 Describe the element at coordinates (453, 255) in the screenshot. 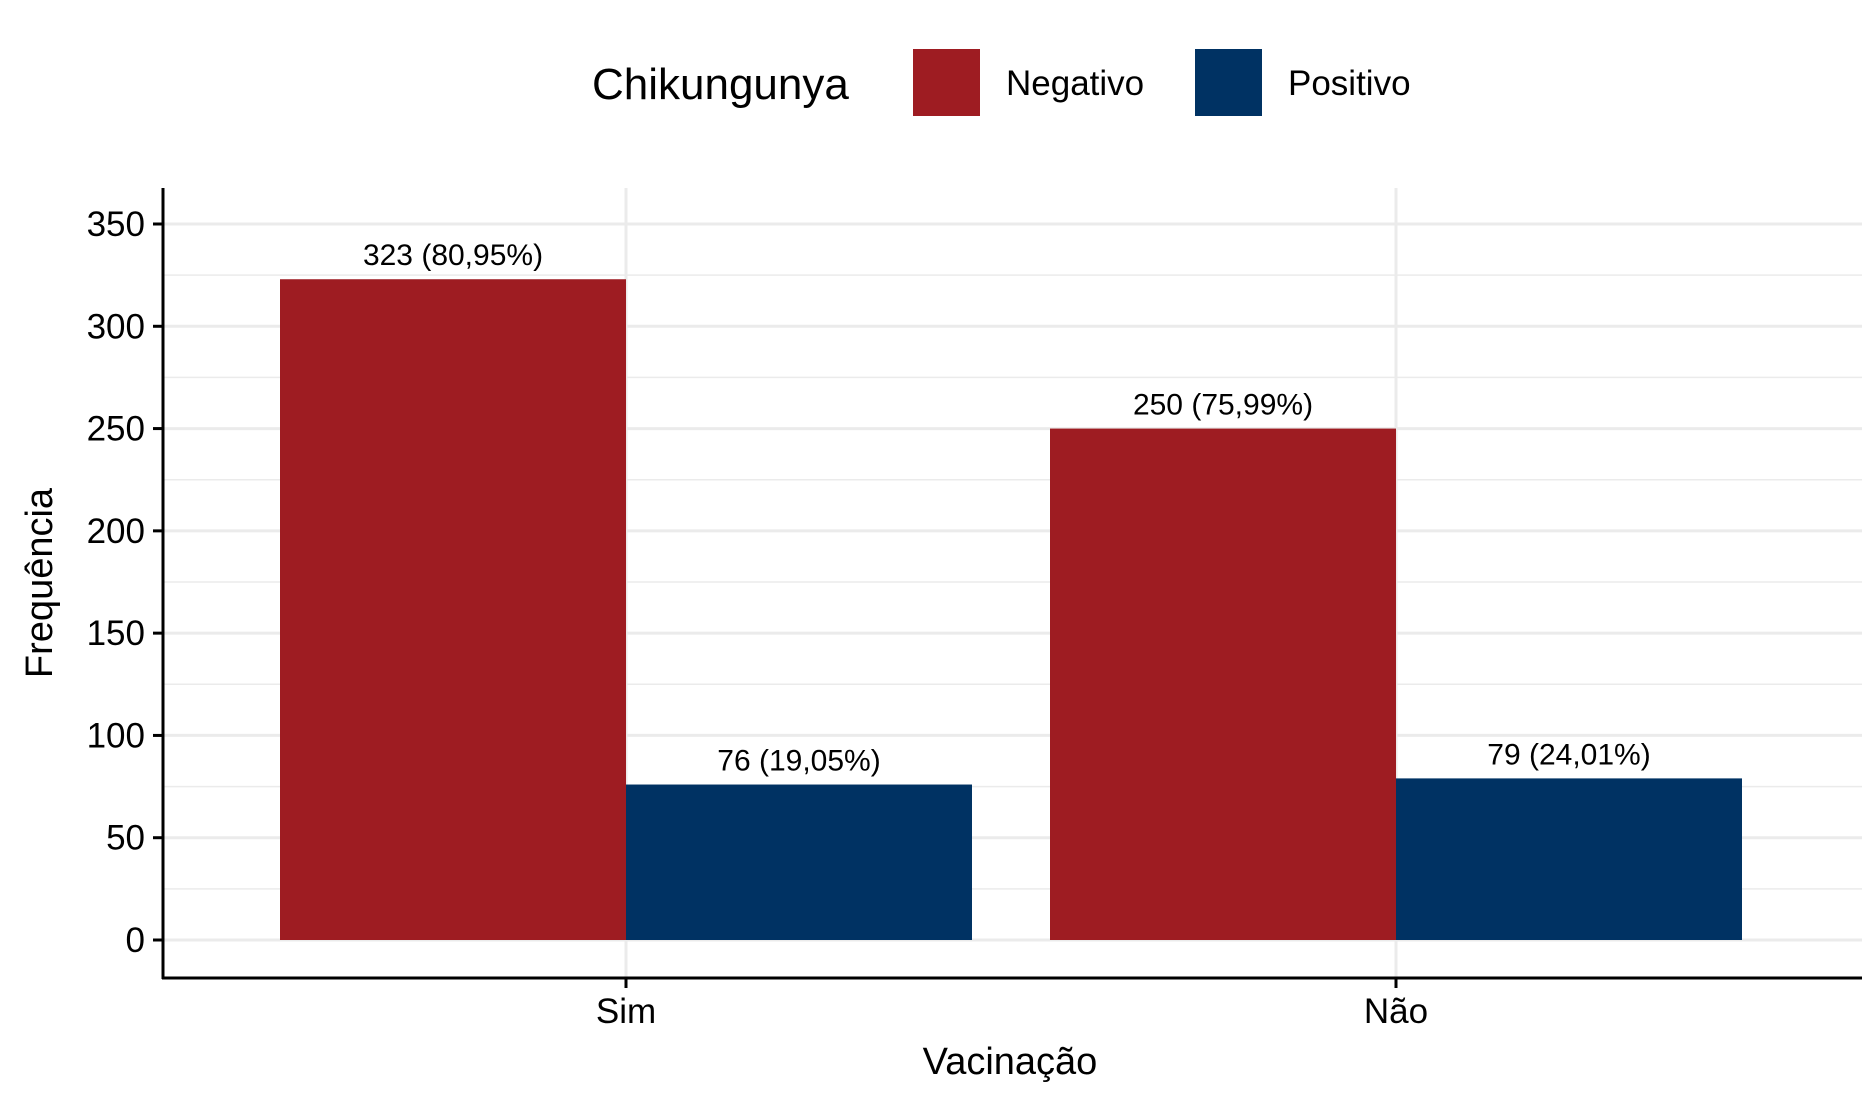

I see `data-label: 323 (80,95%)` at that location.